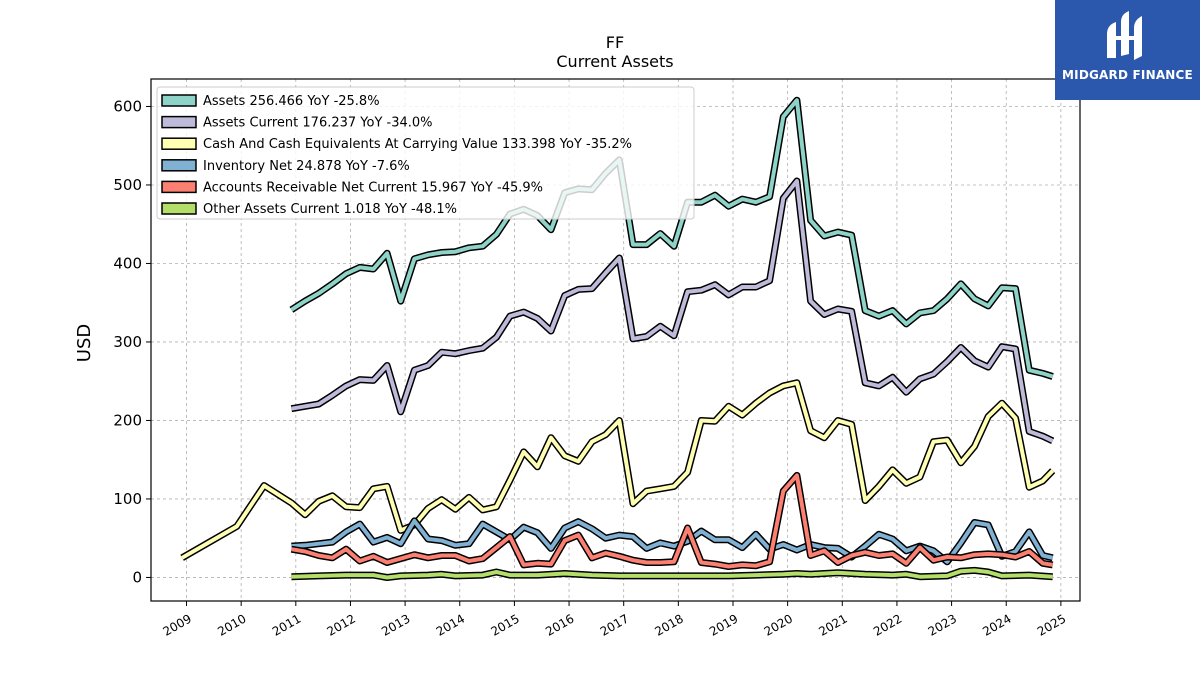  I want to click on legend-entry: Inventory Net 24.878 YoY -7.6%, so click(306, 166).